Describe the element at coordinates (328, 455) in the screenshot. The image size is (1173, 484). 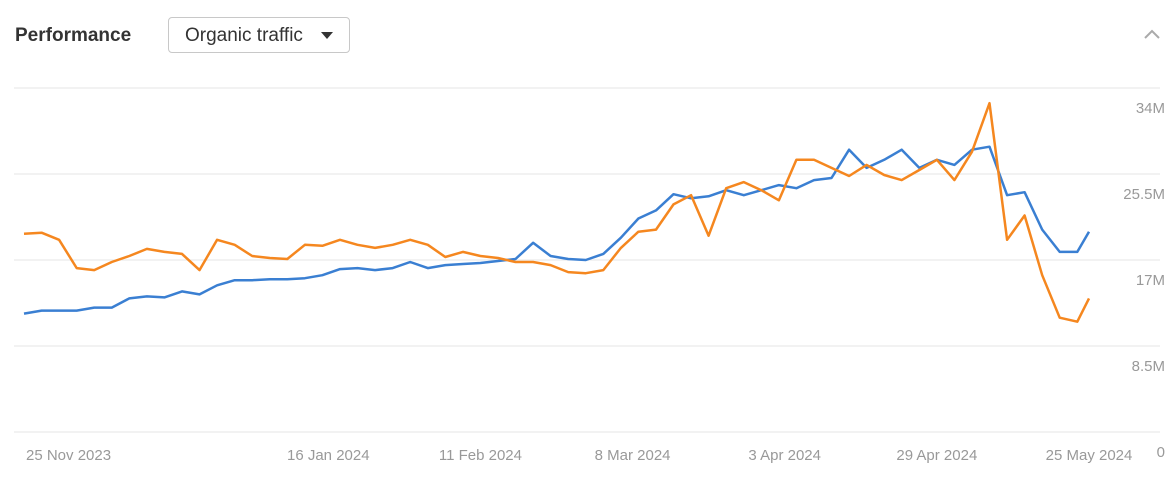
I see `x-tick-label: 16 Jan 2024` at that location.